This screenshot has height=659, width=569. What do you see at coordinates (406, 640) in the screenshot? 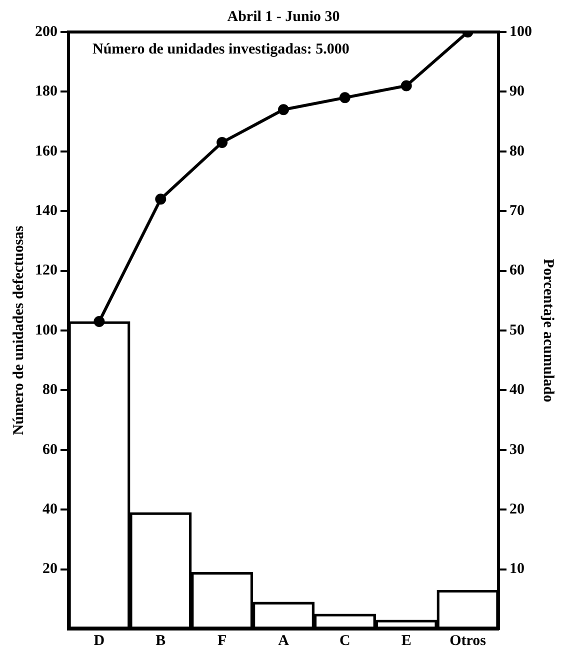
I see `x-tick-label: E` at bounding box center [406, 640].